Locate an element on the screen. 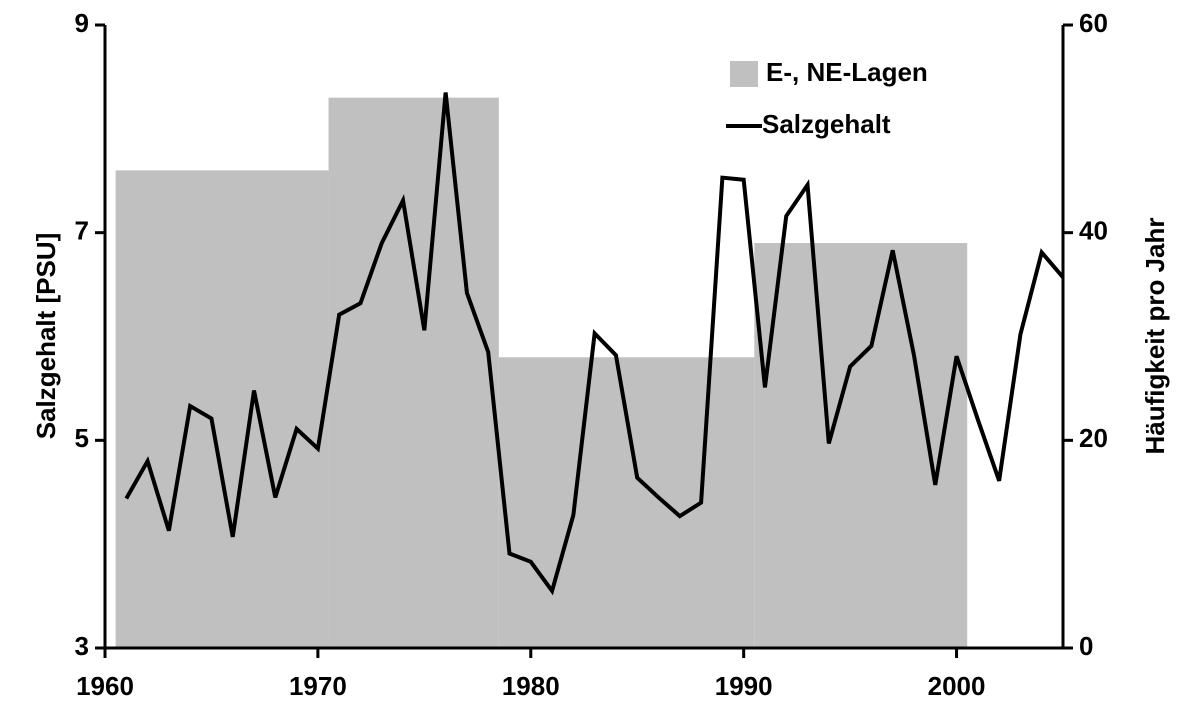  y-tick-label: 3 is located at coordinates (82, 646).